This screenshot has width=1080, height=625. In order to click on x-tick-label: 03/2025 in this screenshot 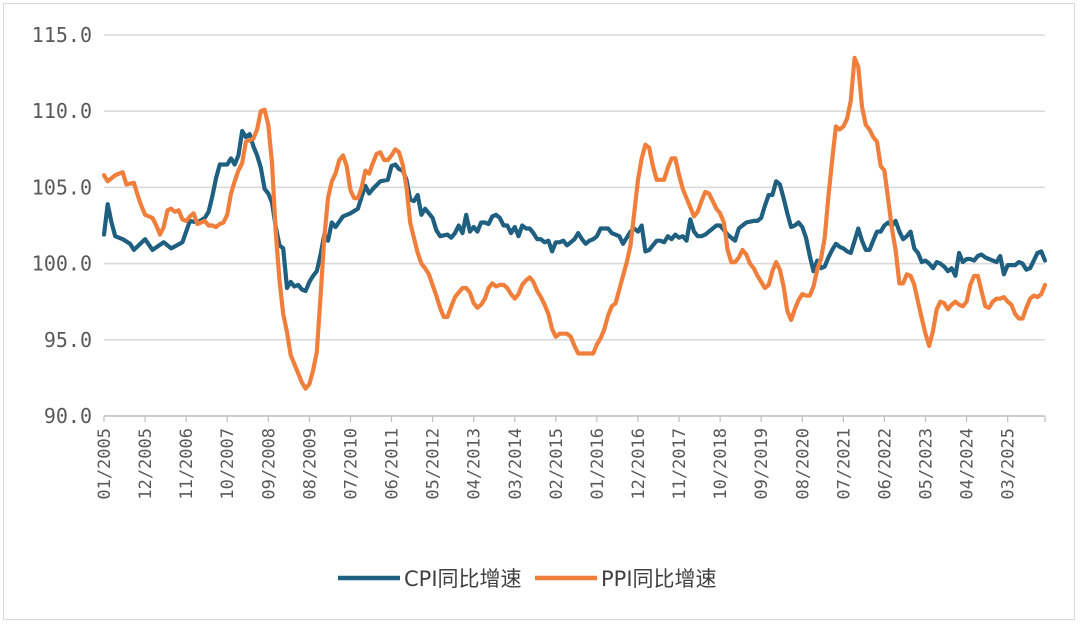, I will do `click(1009, 464)`.